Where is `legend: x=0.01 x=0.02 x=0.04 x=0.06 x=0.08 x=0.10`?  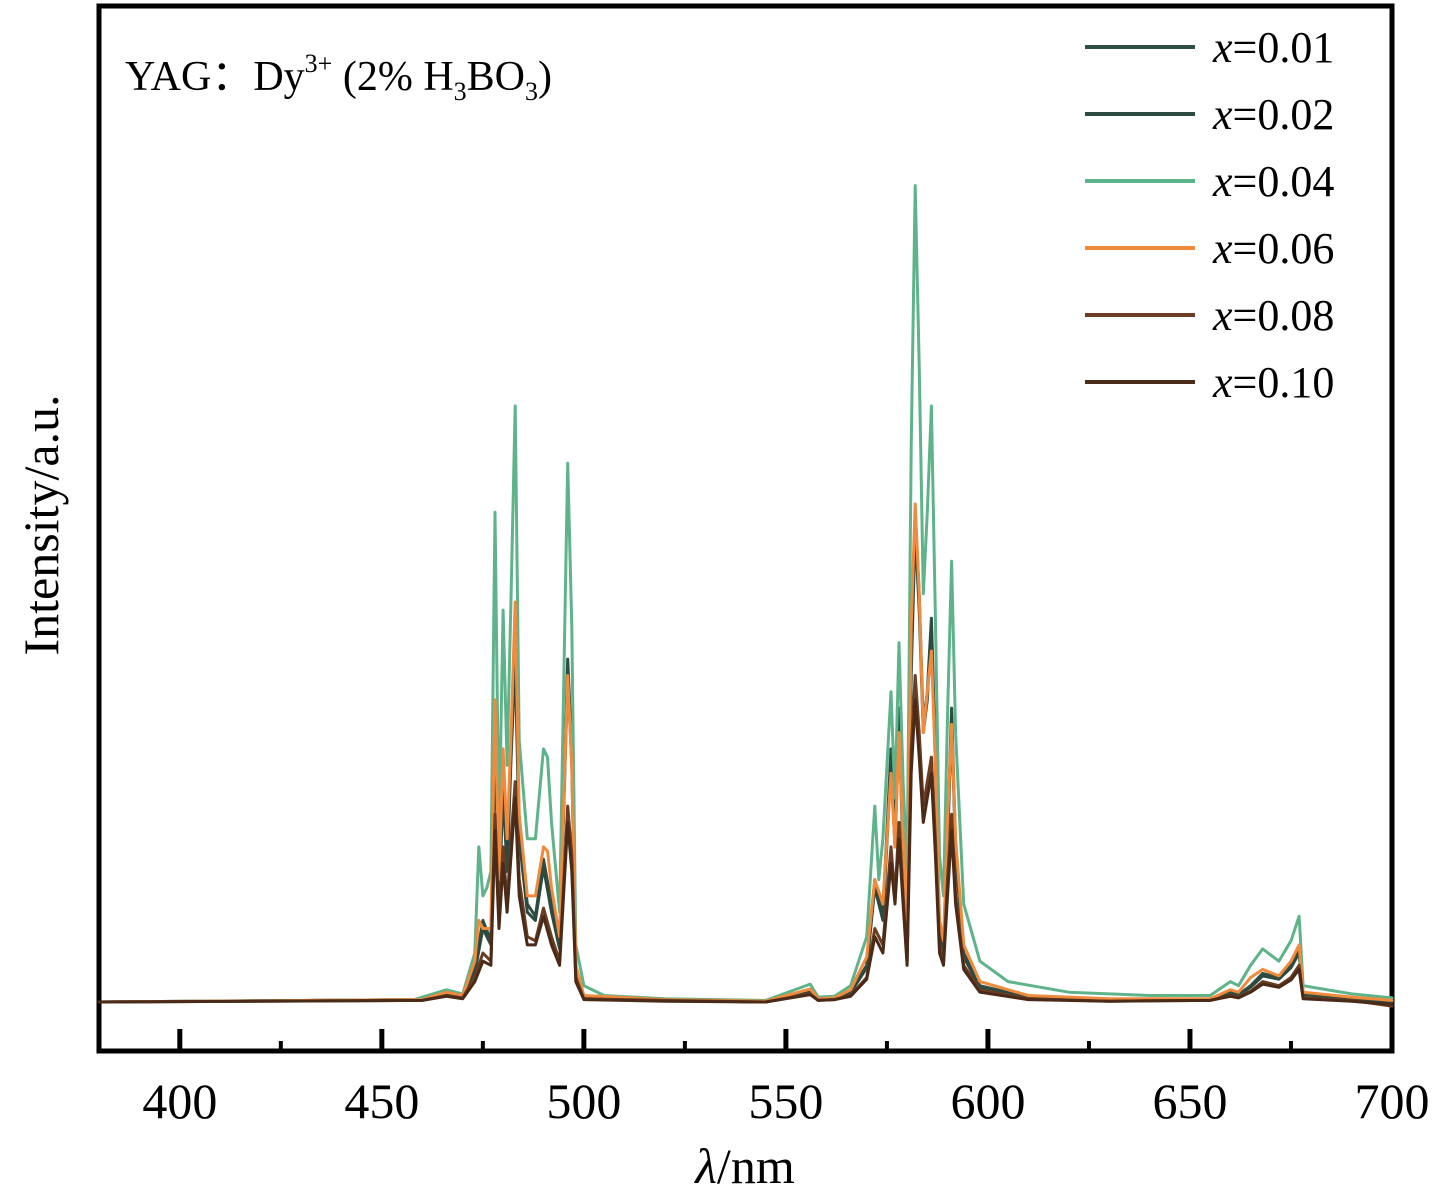
legend: x=0.01 x=0.02 x=0.04 x=0.06 x=0.08 x=0.10 is located at coordinates (1209, 215).